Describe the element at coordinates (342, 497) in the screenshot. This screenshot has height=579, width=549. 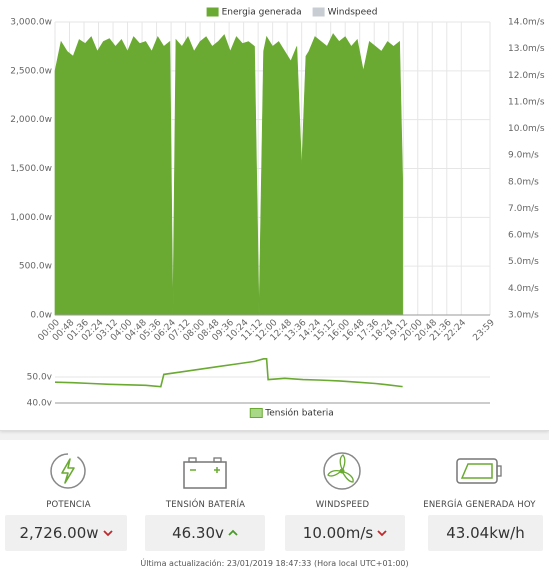
I see `card: WINDSPEED 10.00m/s` at that location.